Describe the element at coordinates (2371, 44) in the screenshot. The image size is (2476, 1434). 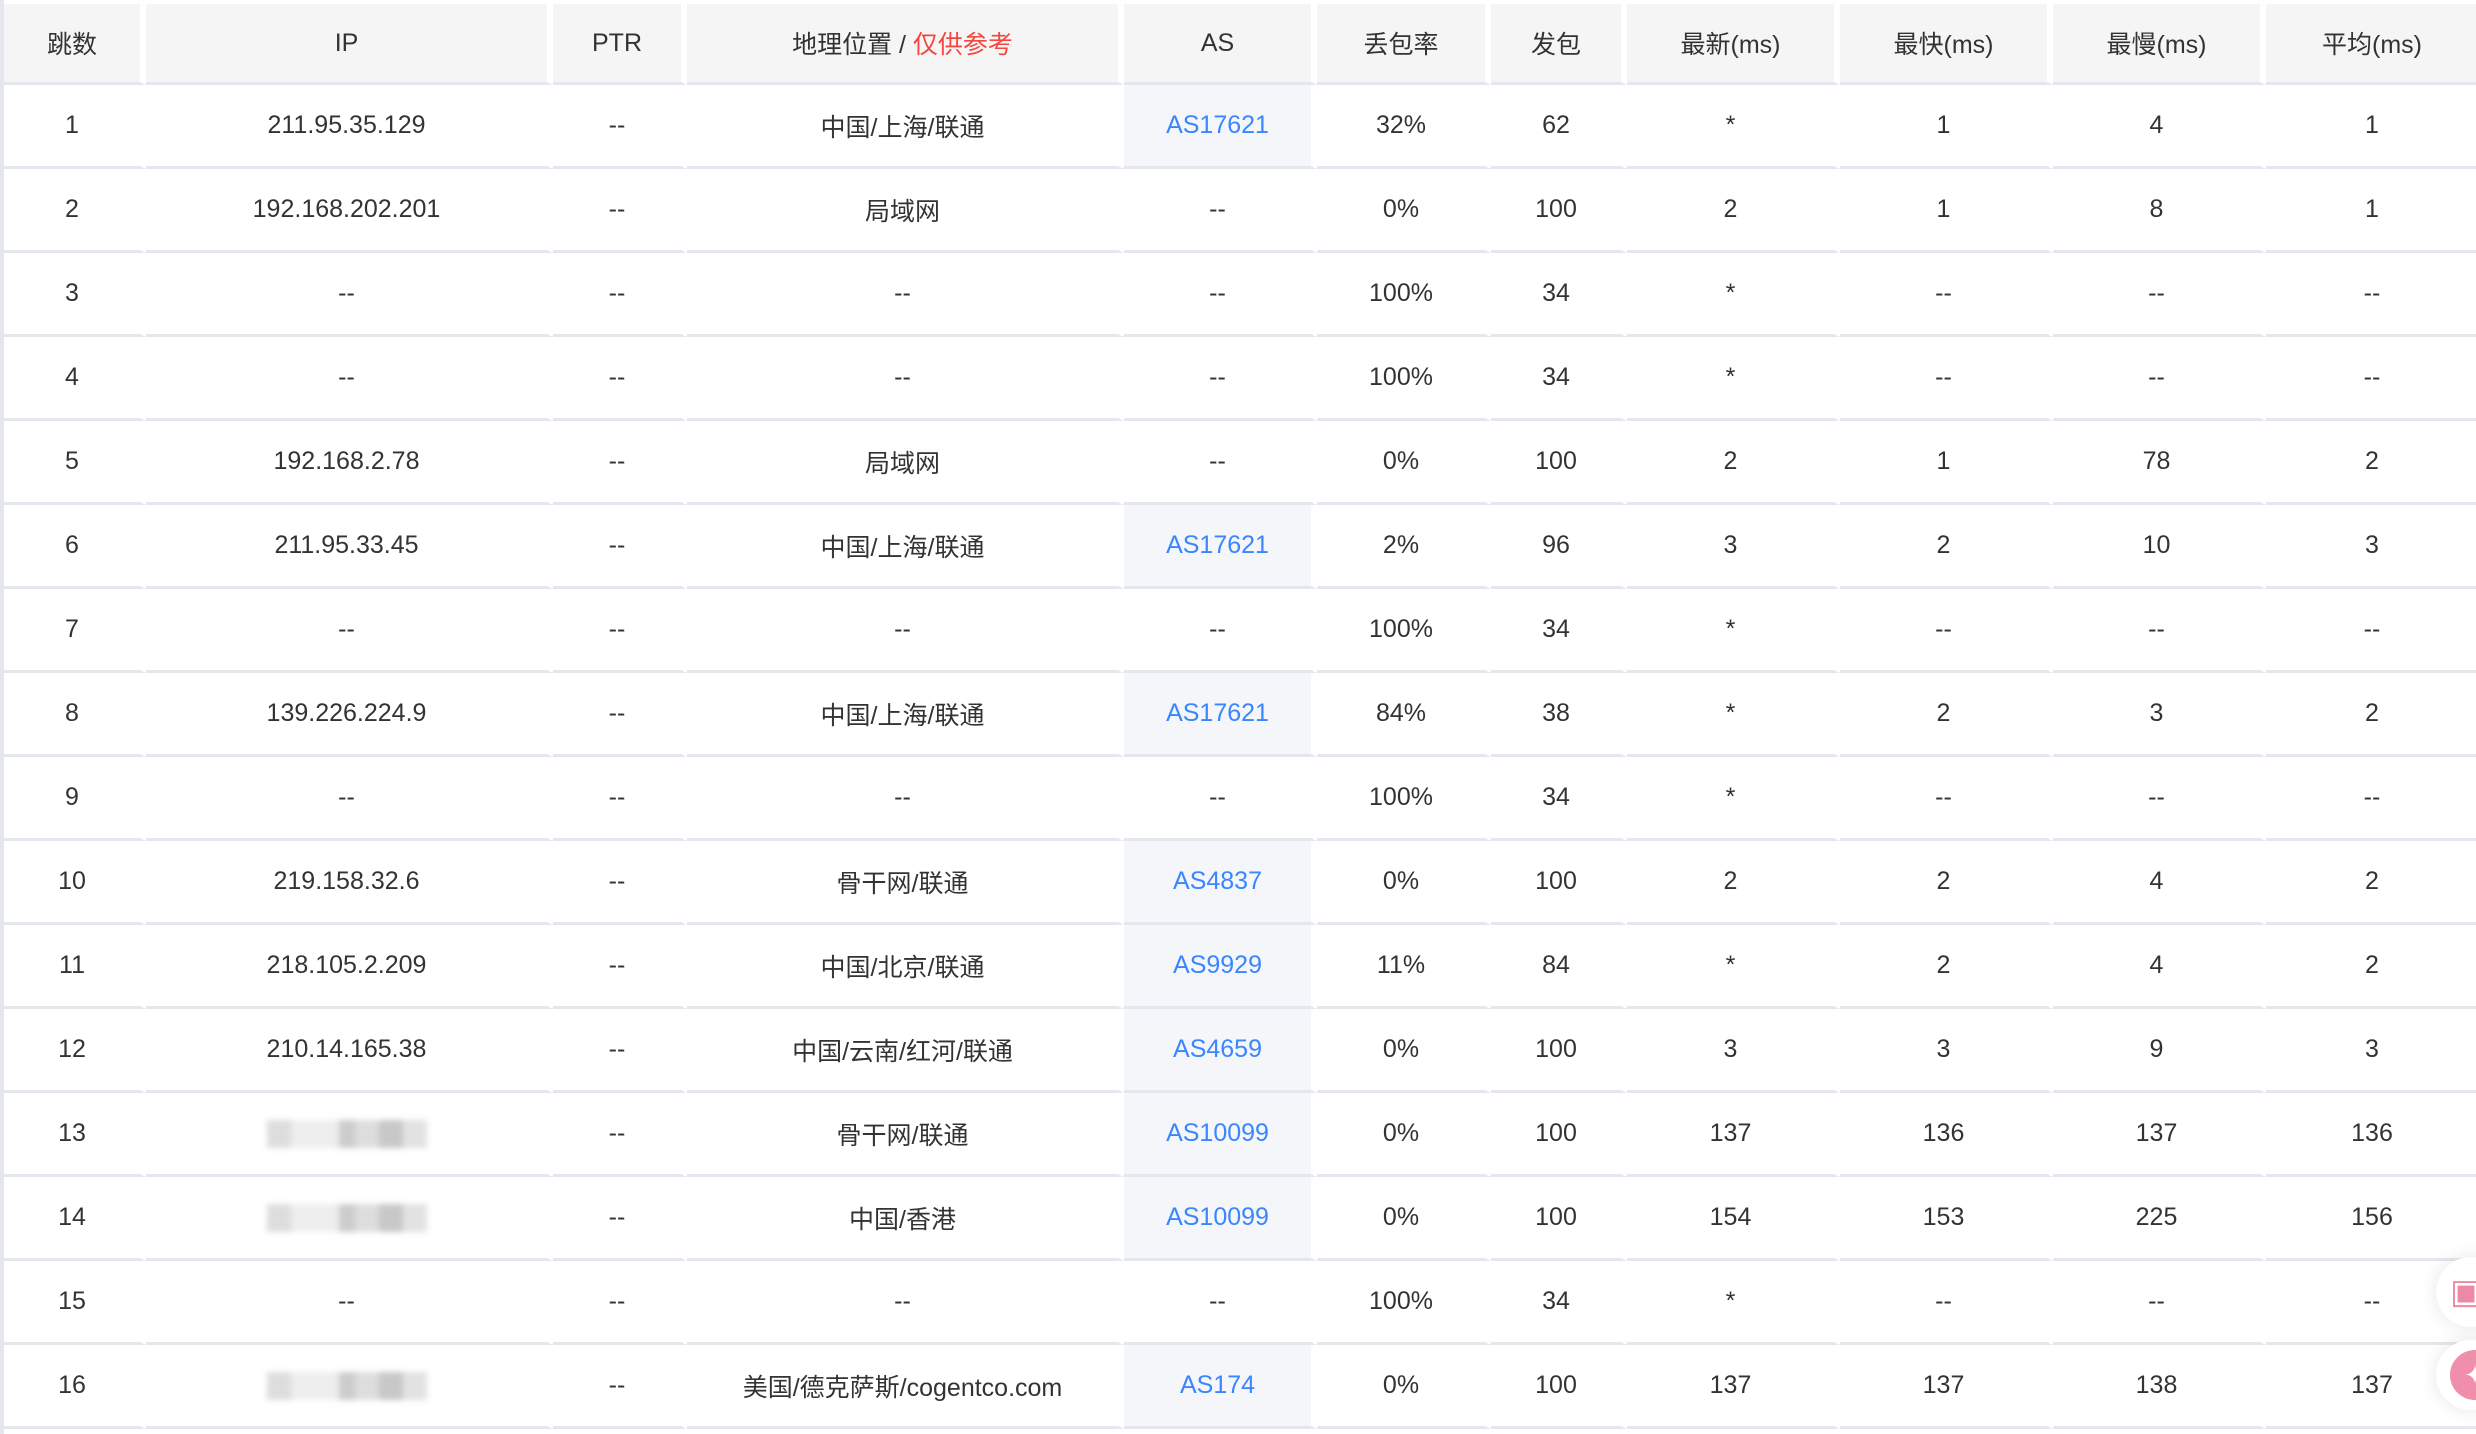
I see `header-avg: 平均(ms)` at that location.